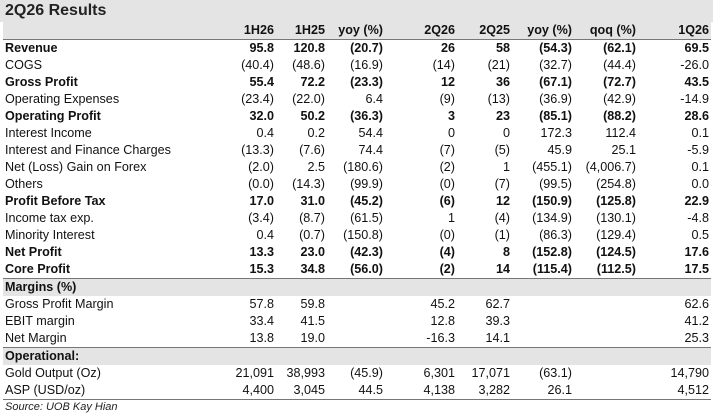 Image resolution: width=713 pixels, height=417 pixels. Describe the element at coordinates (700, 167) in the screenshot. I see `cell-1q26: 0.1` at that location.